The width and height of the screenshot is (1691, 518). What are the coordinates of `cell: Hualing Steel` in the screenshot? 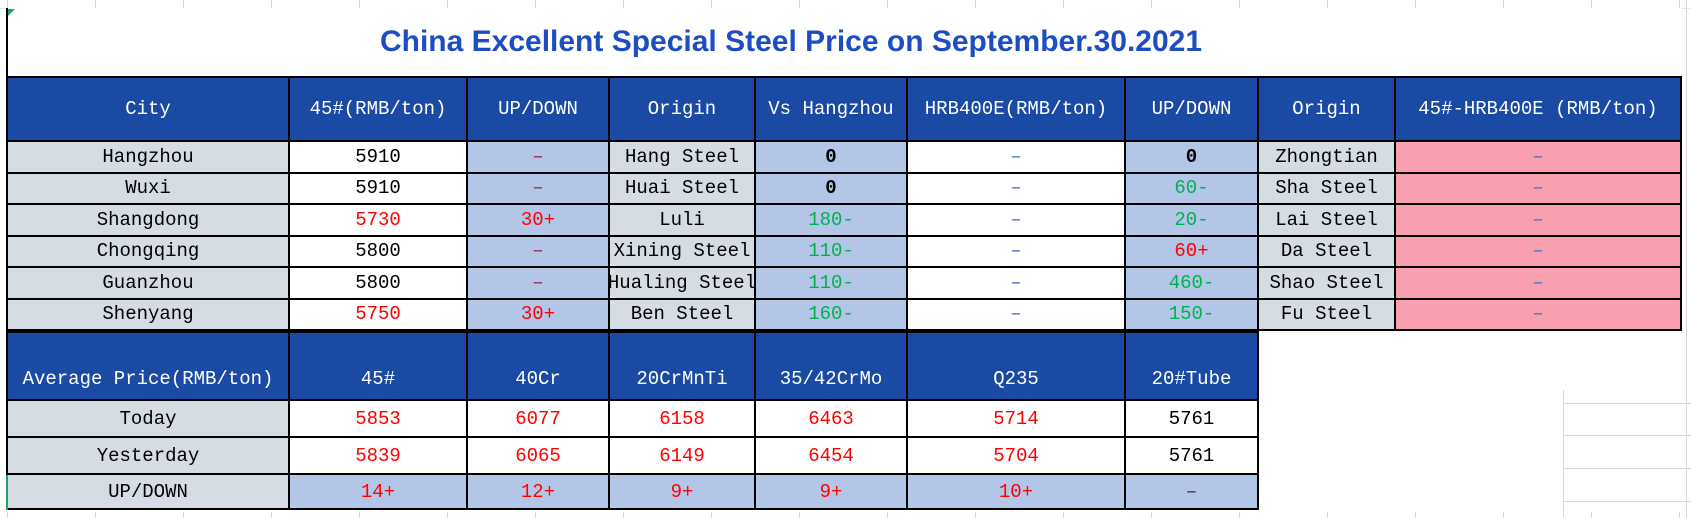 It's located at (682, 283).